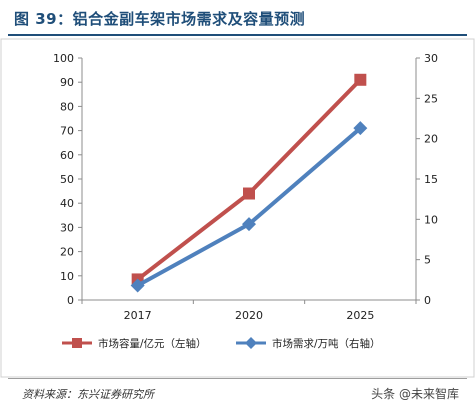  What do you see at coordinates (67, 106) in the screenshot?
I see `left-axis-tick-label: 80` at bounding box center [67, 106].